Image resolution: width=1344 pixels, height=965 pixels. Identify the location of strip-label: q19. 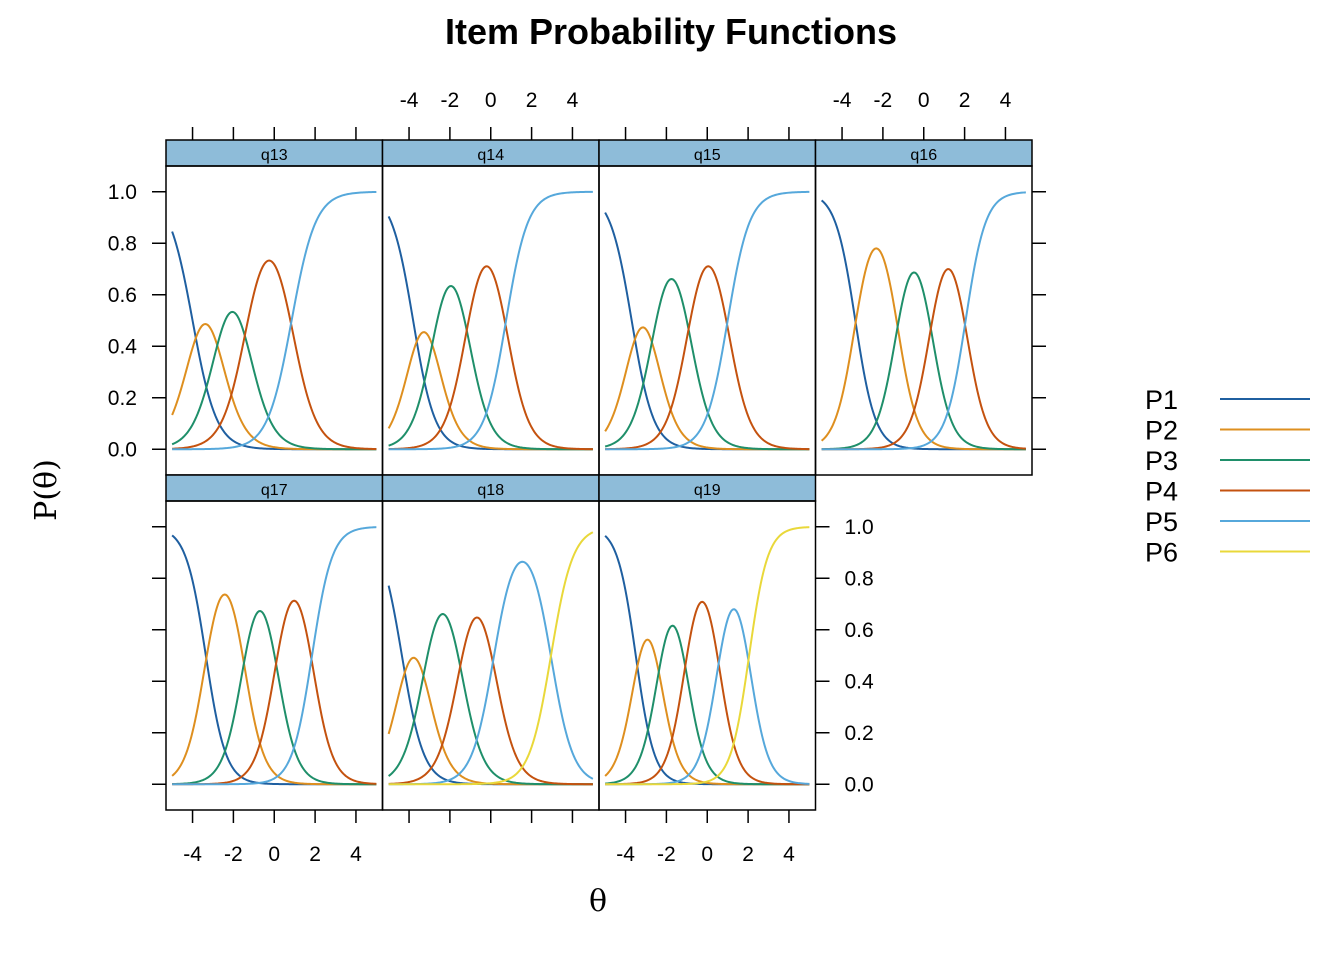
(707, 490).